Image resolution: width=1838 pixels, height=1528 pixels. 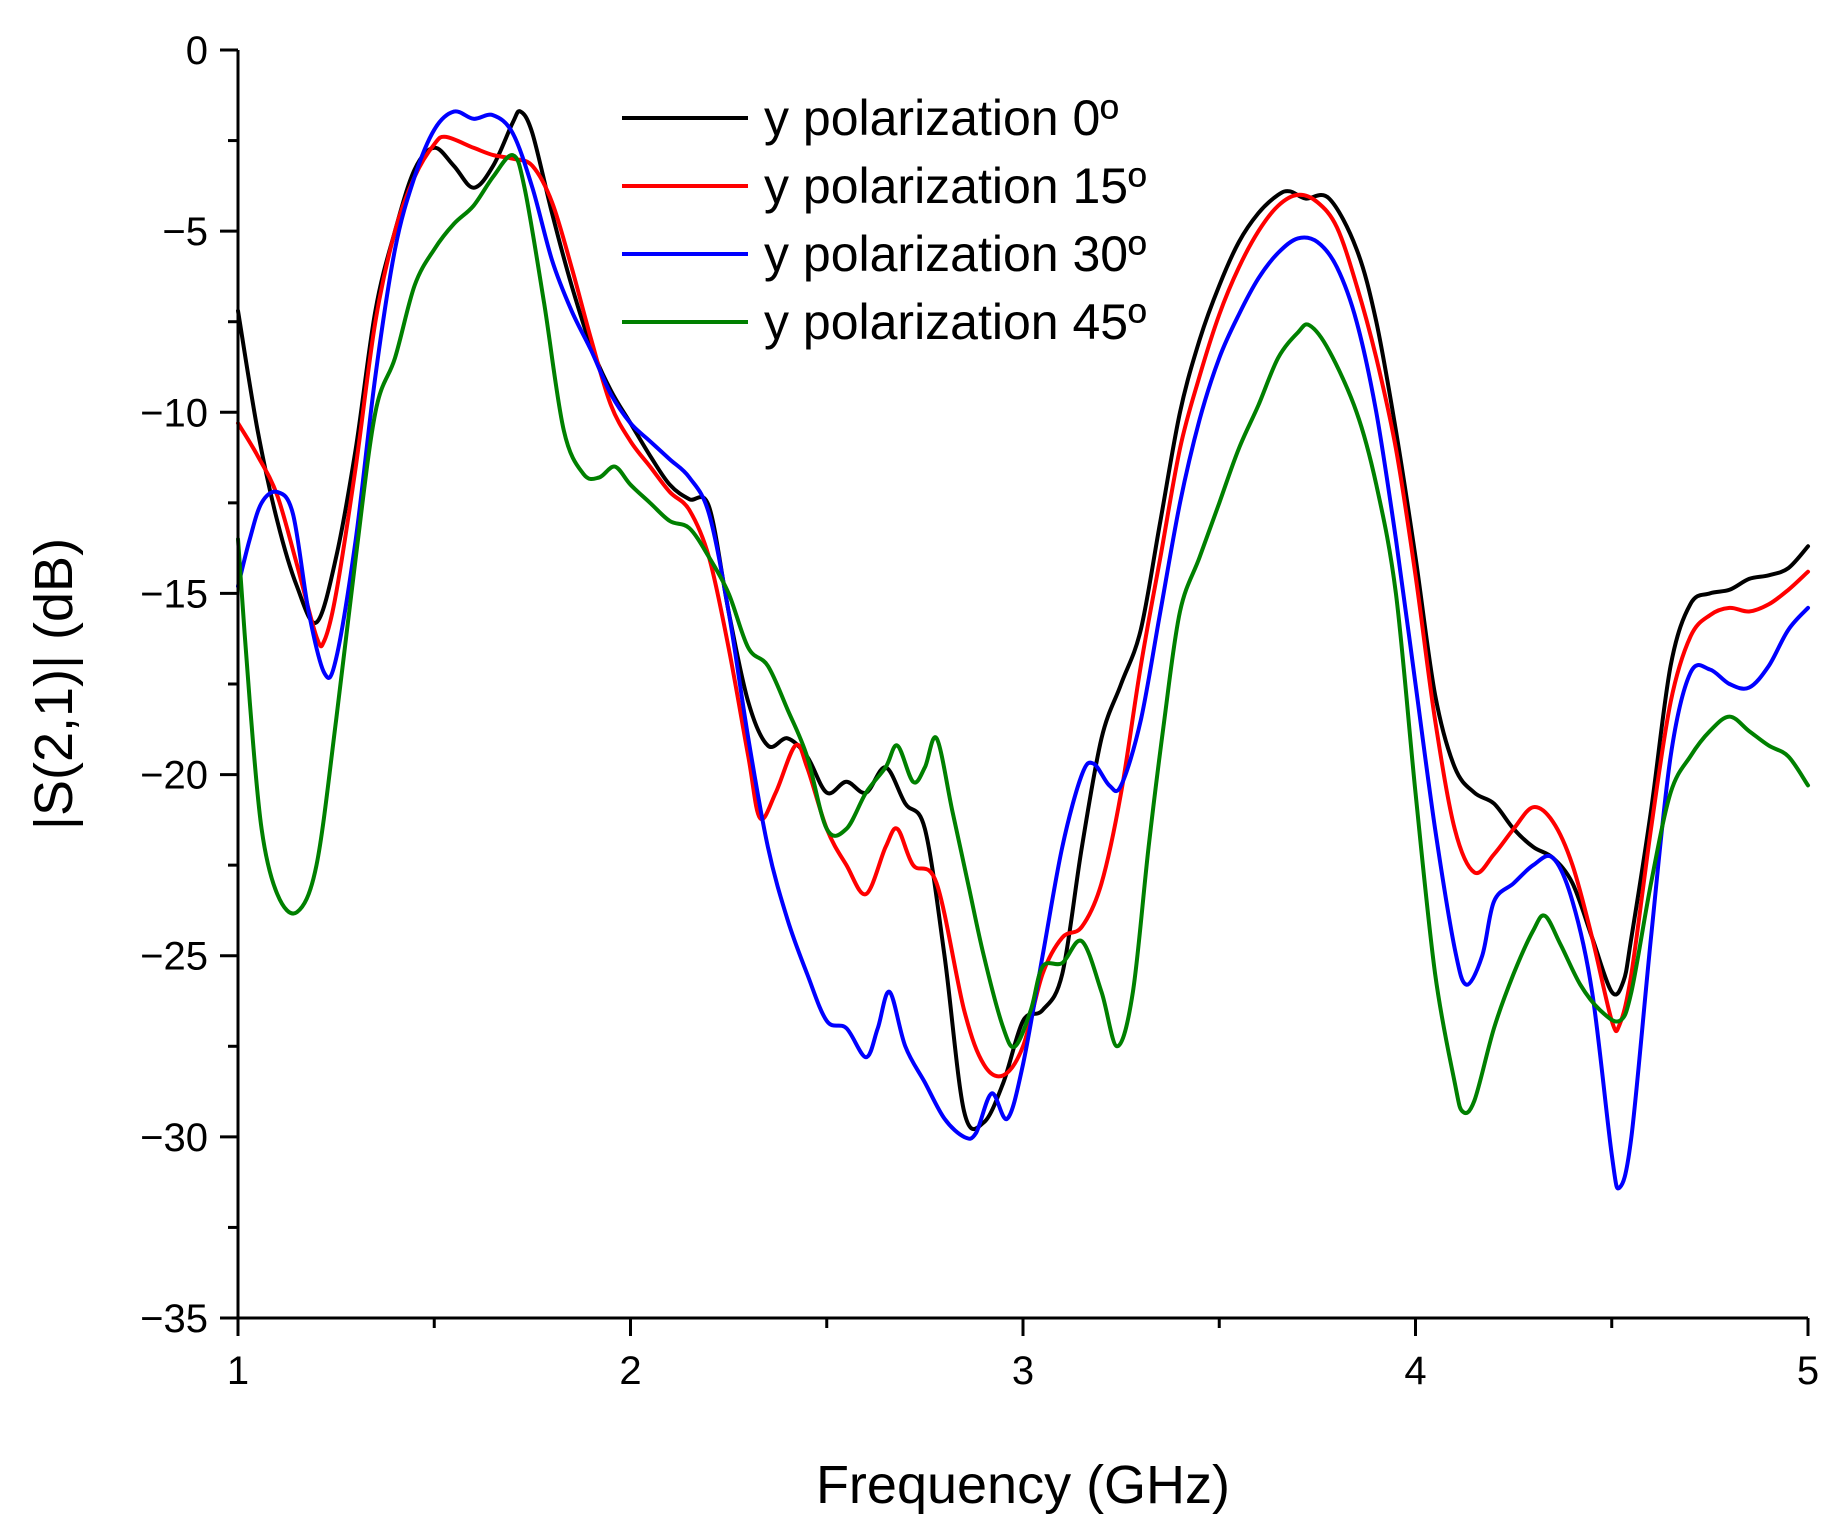 I want to click on x-tick-label: 5, so click(x=1808, y=1371).